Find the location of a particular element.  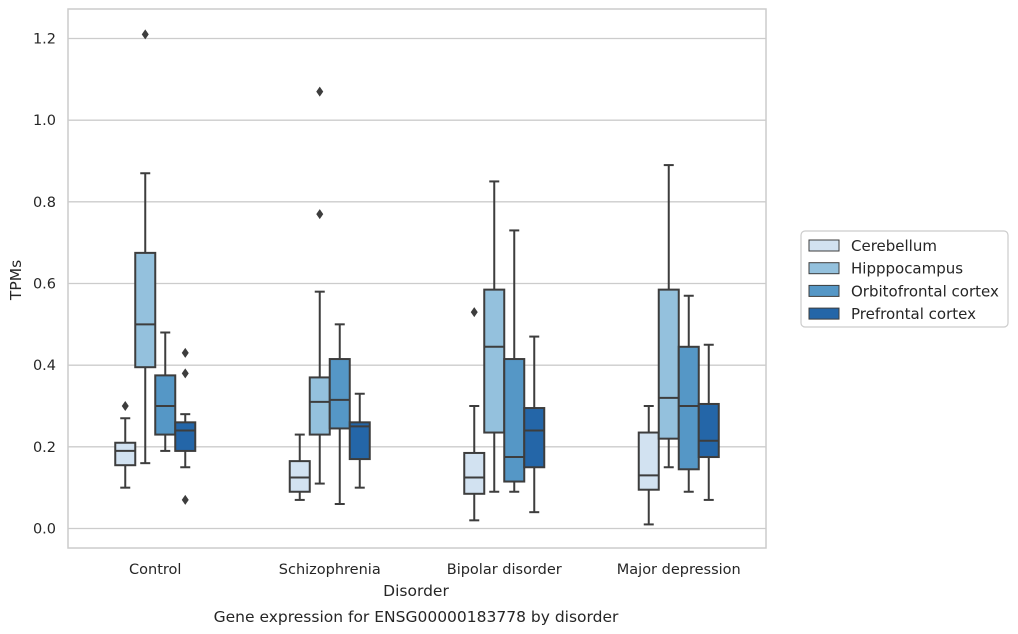

x-tick-label: Control is located at coordinates (155, 570).